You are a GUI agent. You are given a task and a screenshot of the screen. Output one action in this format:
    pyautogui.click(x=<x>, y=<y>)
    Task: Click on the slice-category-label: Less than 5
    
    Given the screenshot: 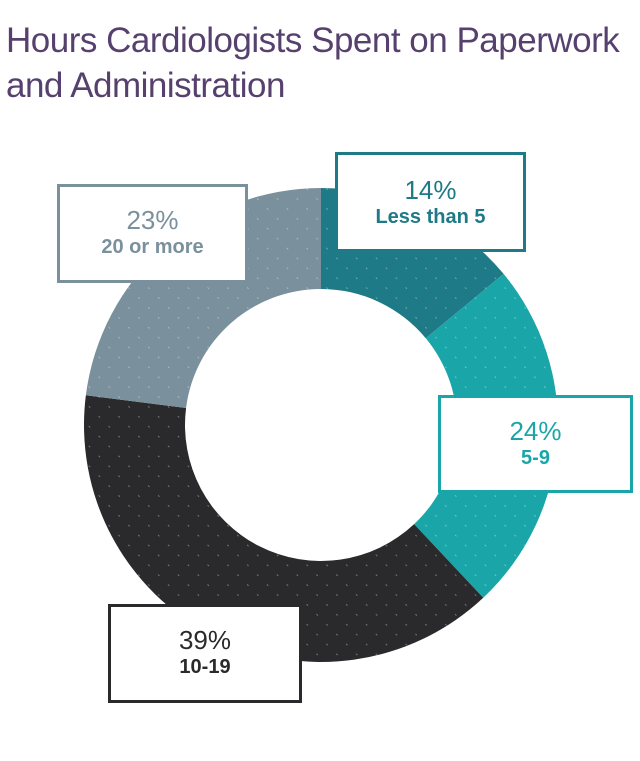 What is the action you would take?
    pyautogui.click(x=430, y=217)
    